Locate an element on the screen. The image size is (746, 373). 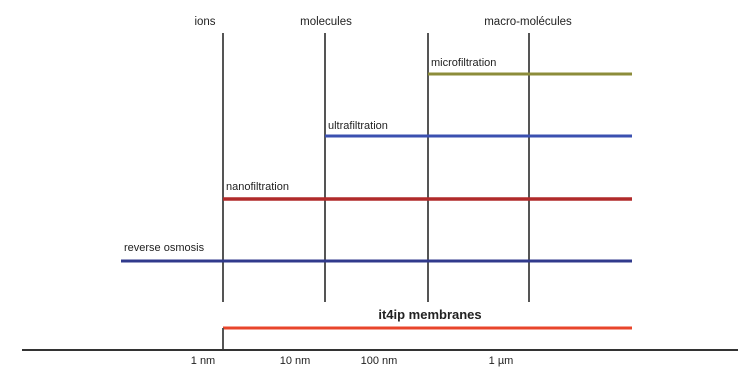
axis-tick-1nm: 1 nm is located at coordinates (203, 361).